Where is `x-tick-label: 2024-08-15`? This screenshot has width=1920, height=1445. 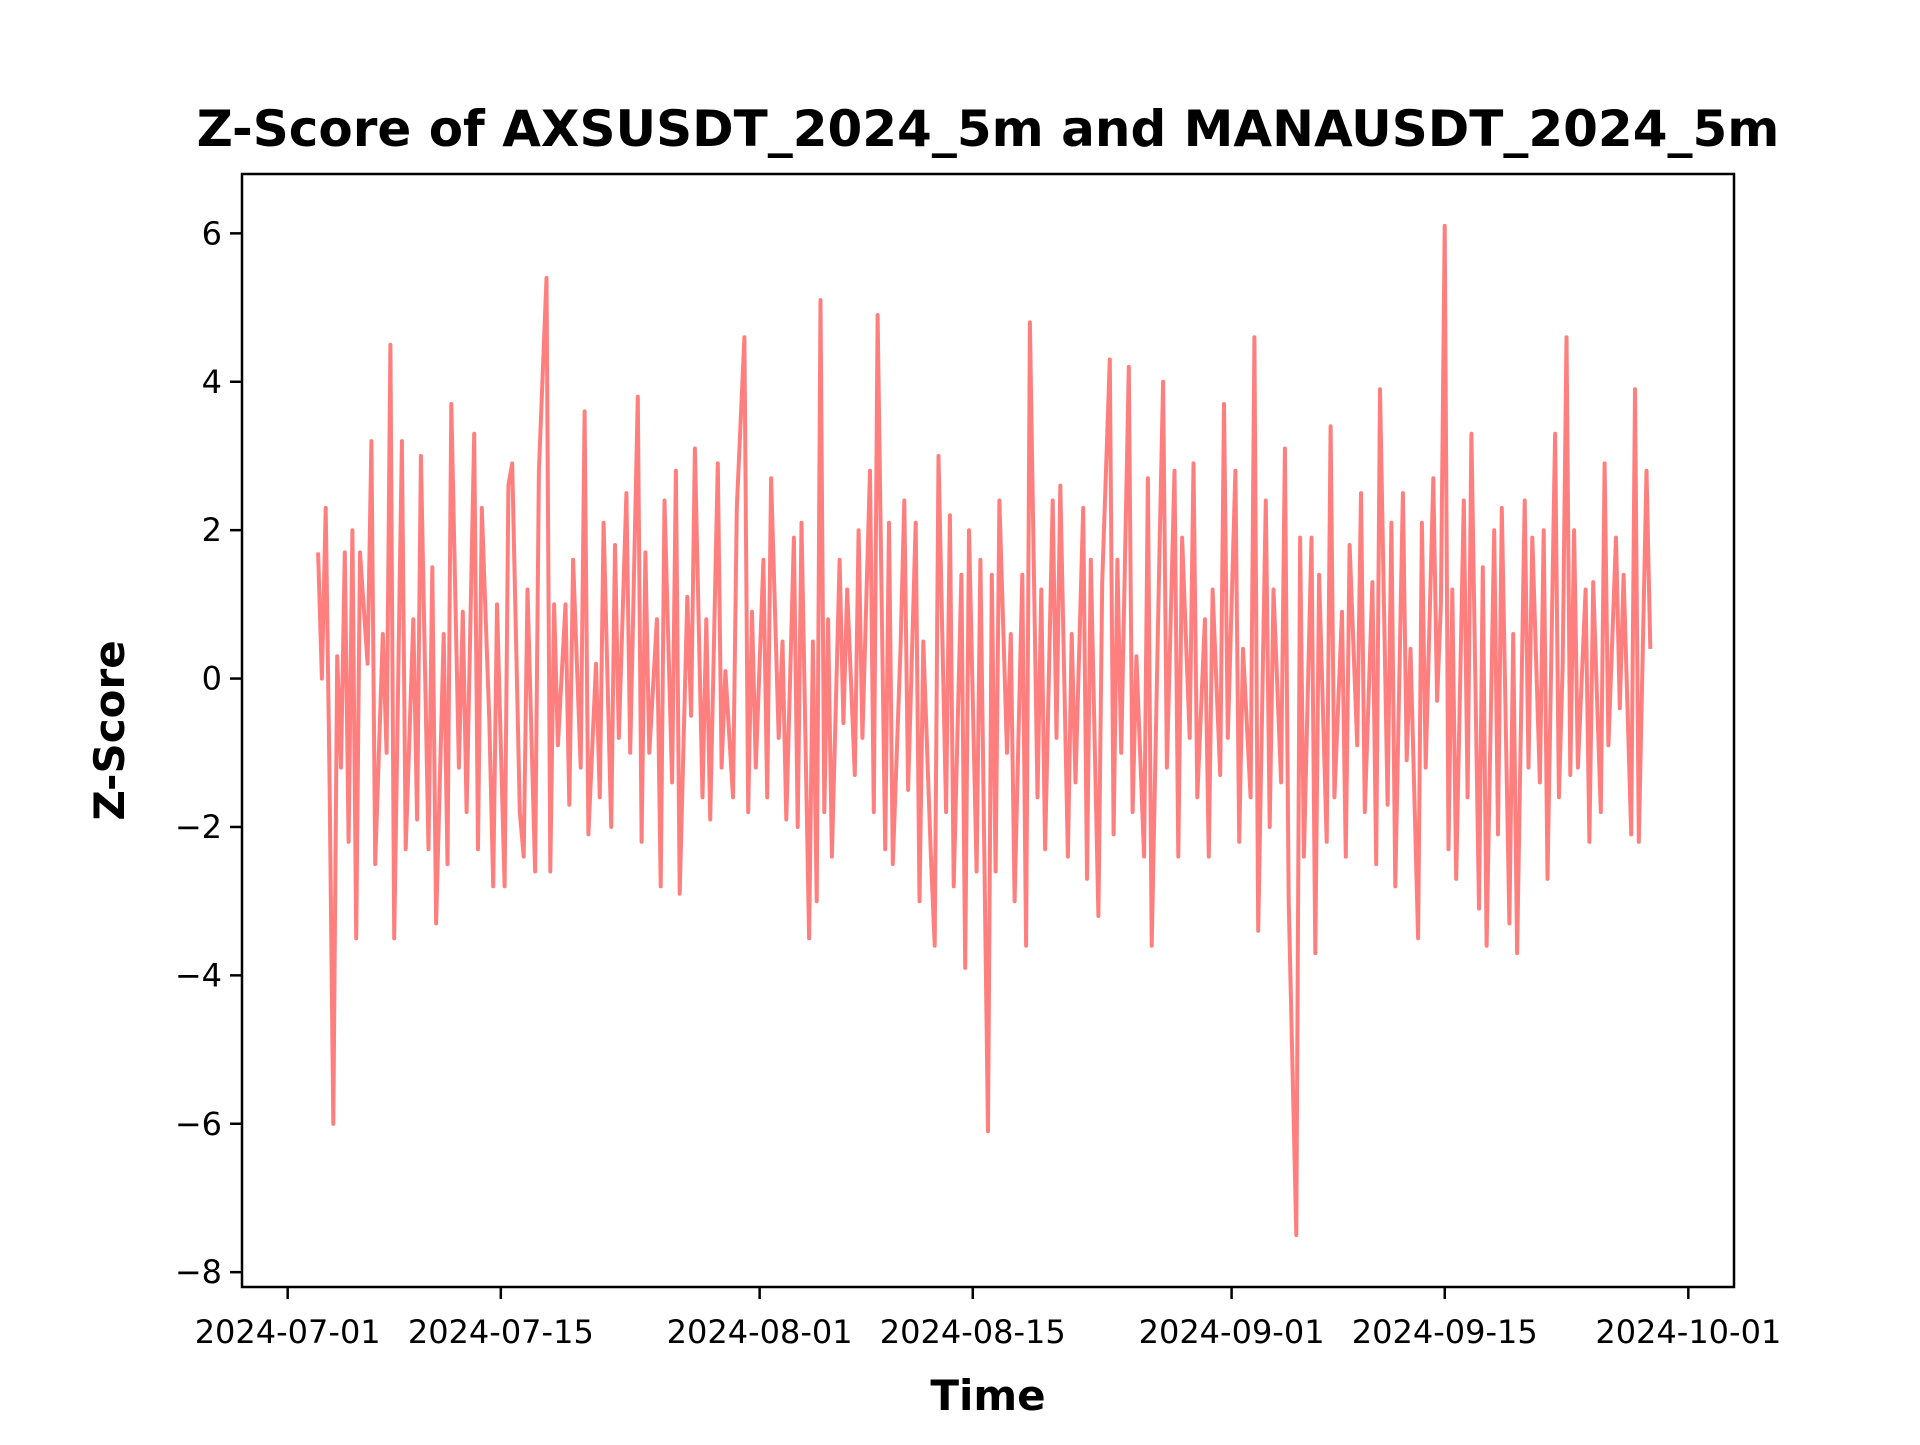
x-tick-label: 2024-08-15 is located at coordinates (973, 1332).